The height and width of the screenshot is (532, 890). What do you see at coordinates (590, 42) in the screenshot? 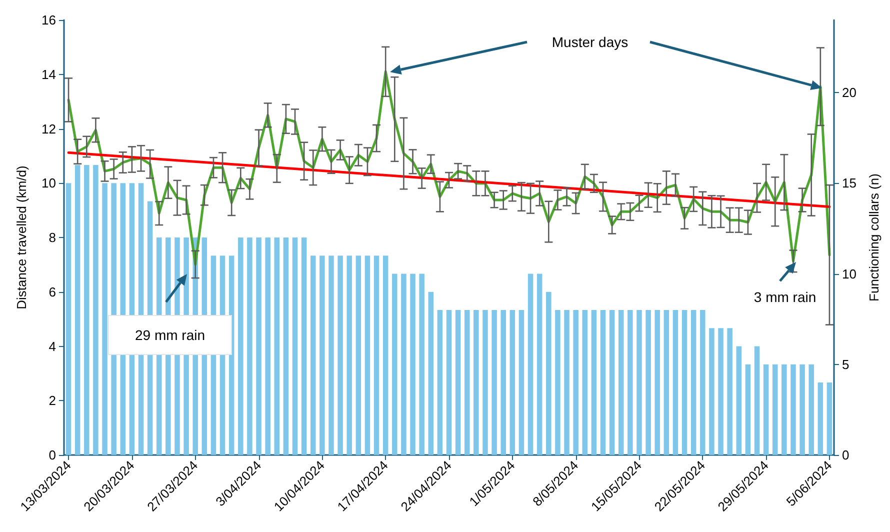
I see `annotation: Muster days` at bounding box center [590, 42].